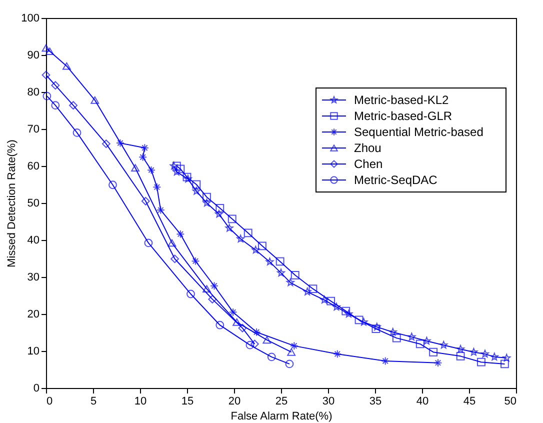 The height and width of the screenshot is (423, 543). What do you see at coordinates (33, 166) in the screenshot?
I see `y-tick-label: 60` at bounding box center [33, 166].